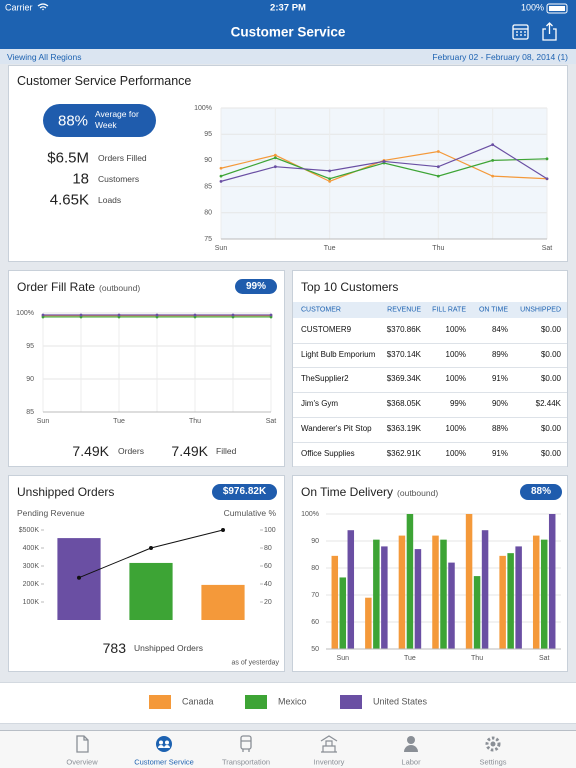 Image resolution: width=576 pixels, height=768 pixels. What do you see at coordinates (403, 453) in the screenshot?
I see `table-cell: $362.91K` at bounding box center [403, 453].